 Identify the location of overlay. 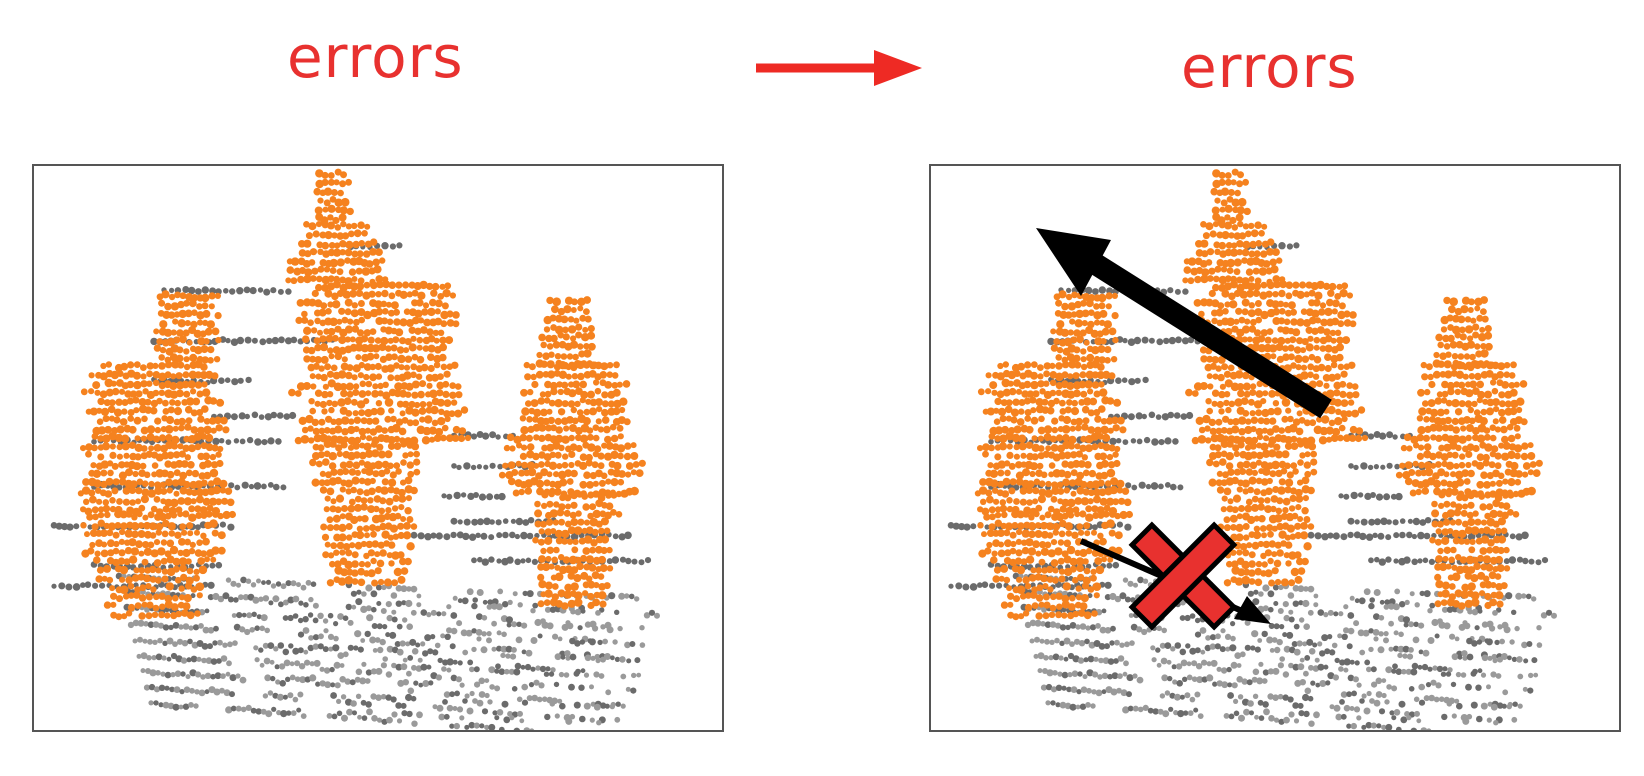
(1184, 429).